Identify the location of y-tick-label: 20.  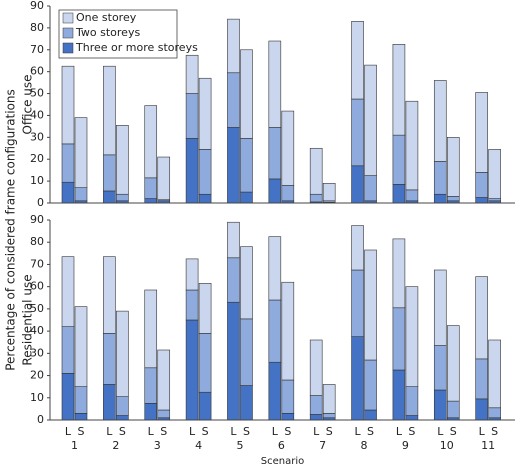
(37, 375).